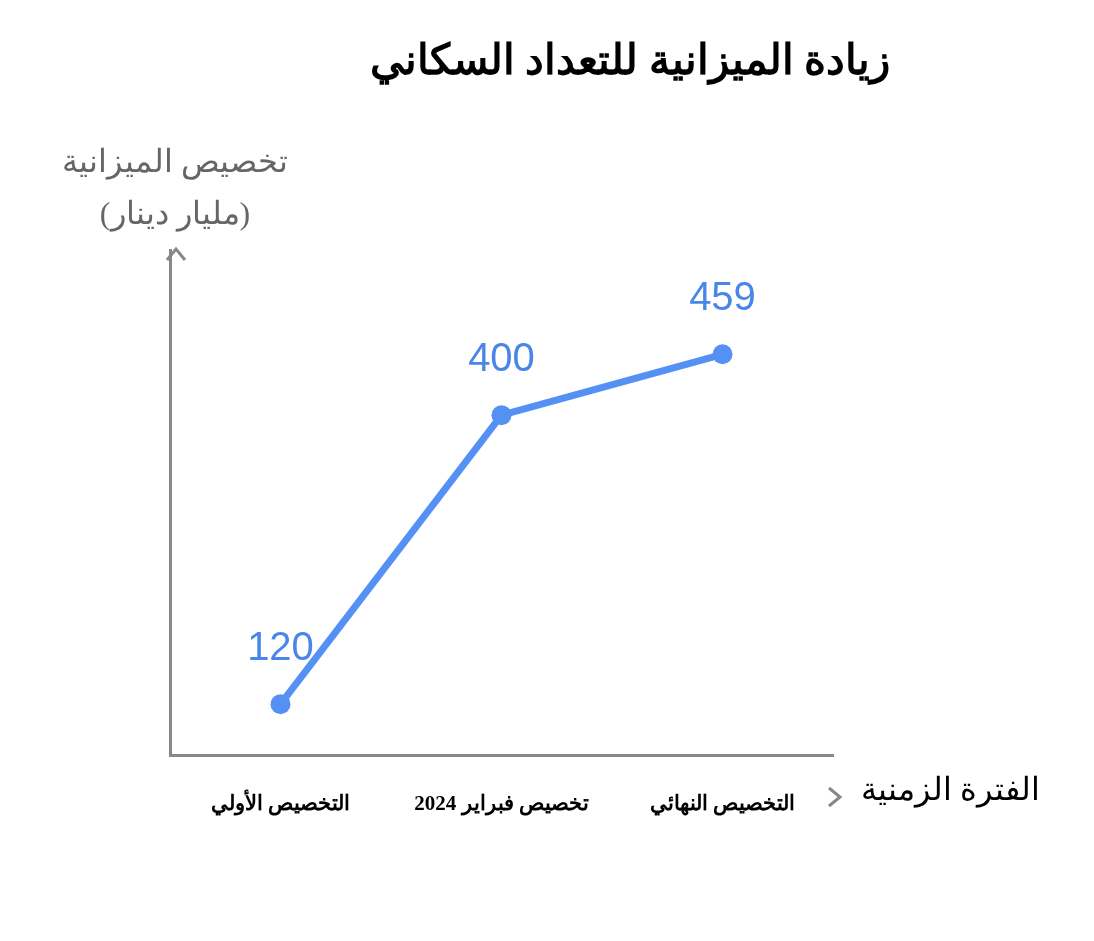  Describe the element at coordinates (280, 802) in the screenshot. I see `x-tick-label: التخصيص الأولي` at that location.